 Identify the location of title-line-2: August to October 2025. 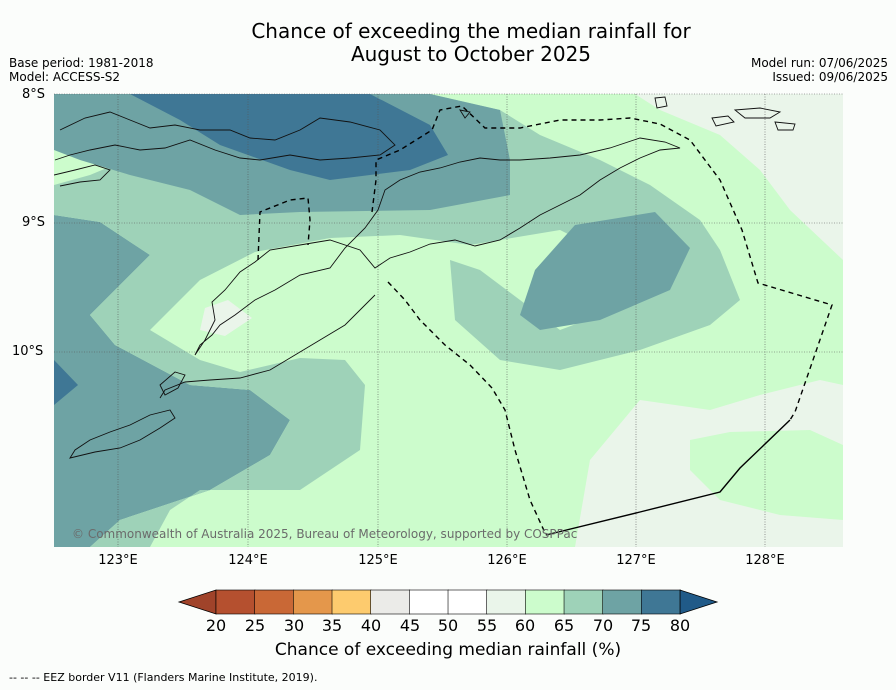
(471, 54).